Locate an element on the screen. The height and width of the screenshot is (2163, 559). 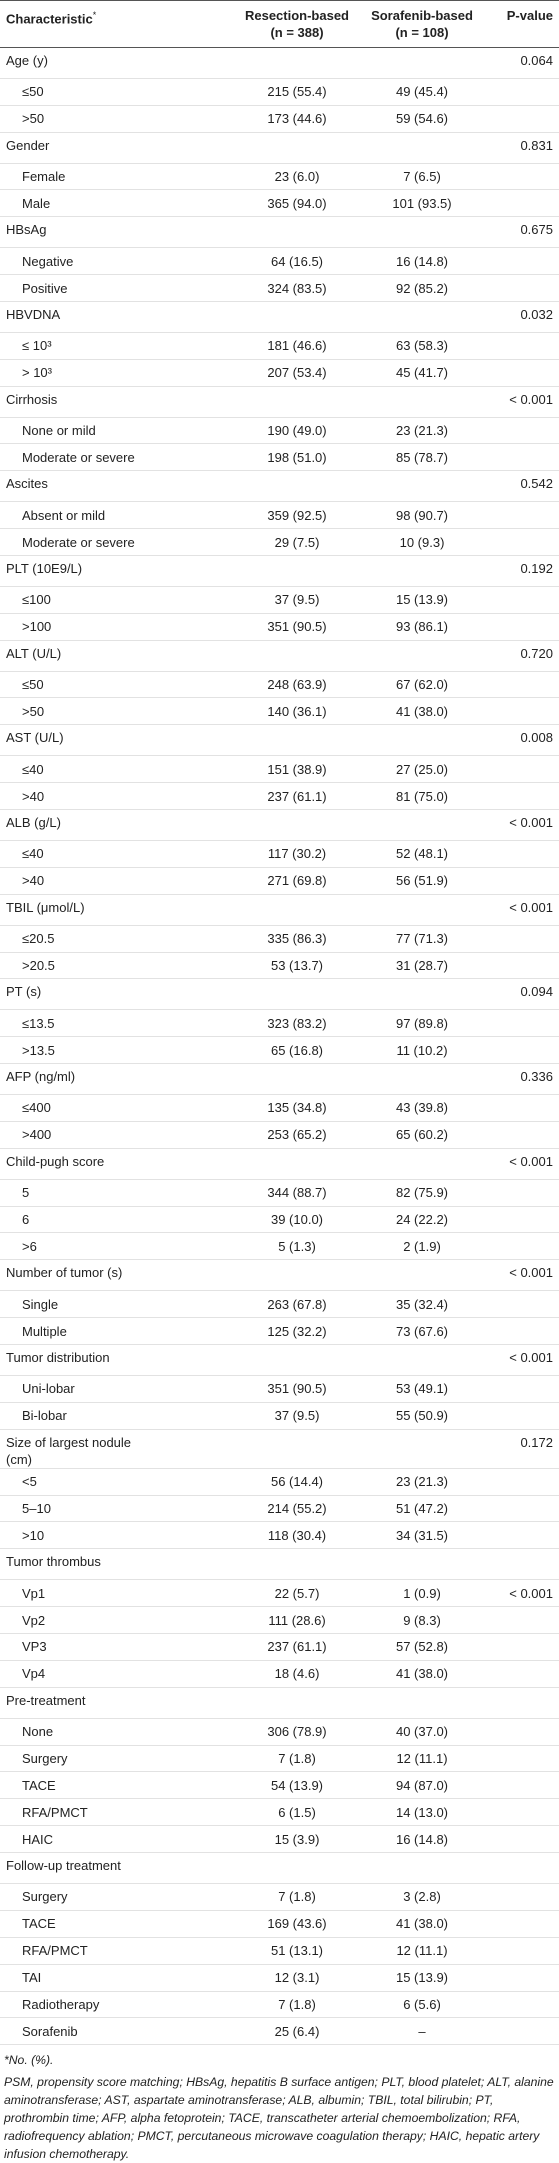
group-row: Tumor thrombus is located at coordinates (279, 1564).